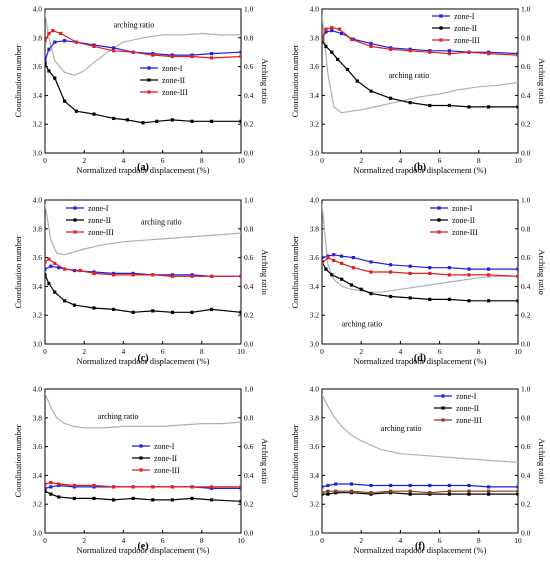 Image resolution: width=550 pixels, height=581 pixels. Describe the element at coordinates (143, 167) in the screenshot. I see `panel-label: (a)` at that location.